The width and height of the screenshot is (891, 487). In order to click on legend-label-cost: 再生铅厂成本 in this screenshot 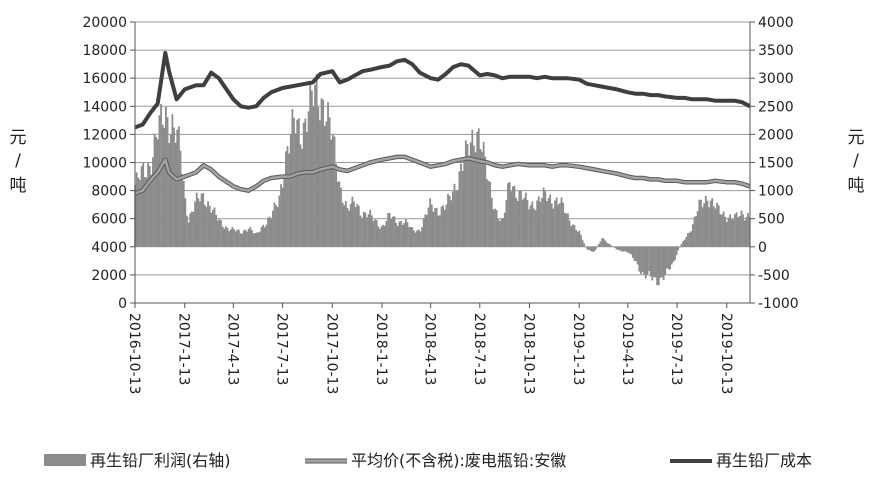, I will do `click(764, 460)`.